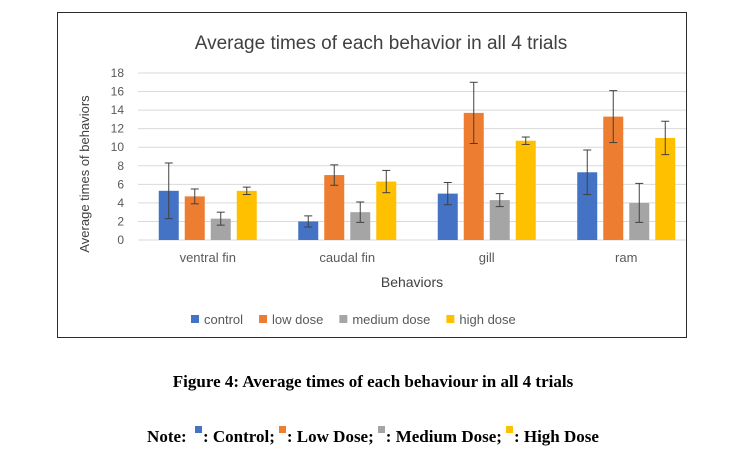 The width and height of the screenshot is (746, 466). What do you see at coordinates (391, 319) in the screenshot?
I see `legend-label-medium-dose: medium dose` at bounding box center [391, 319].